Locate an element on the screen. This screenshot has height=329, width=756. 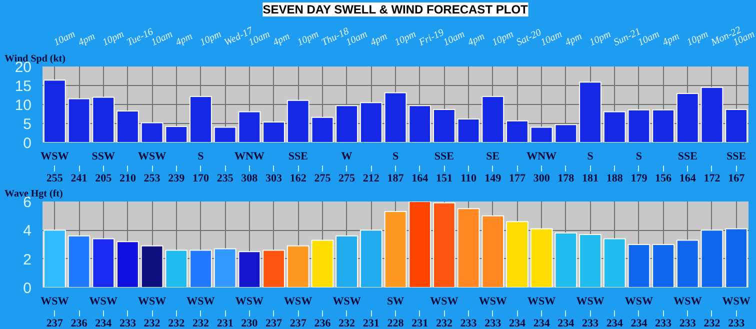
text: 236 is located at coordinates (79, 323).